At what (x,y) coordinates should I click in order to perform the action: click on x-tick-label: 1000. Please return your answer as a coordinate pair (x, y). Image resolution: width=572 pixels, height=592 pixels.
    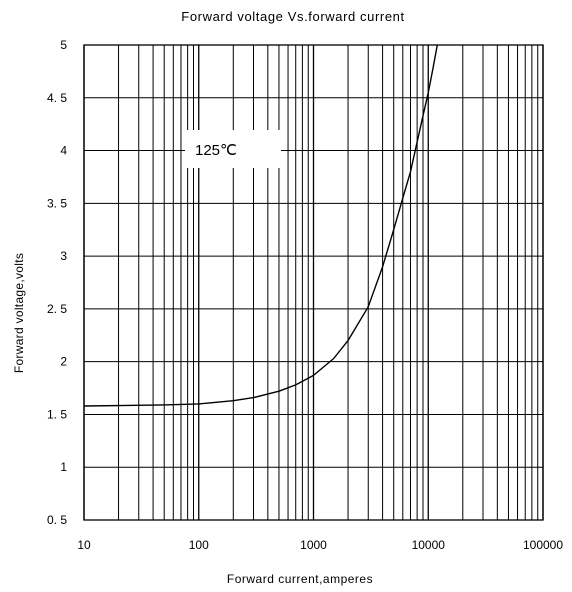
    Looking at the image, I should click on (313, 545).